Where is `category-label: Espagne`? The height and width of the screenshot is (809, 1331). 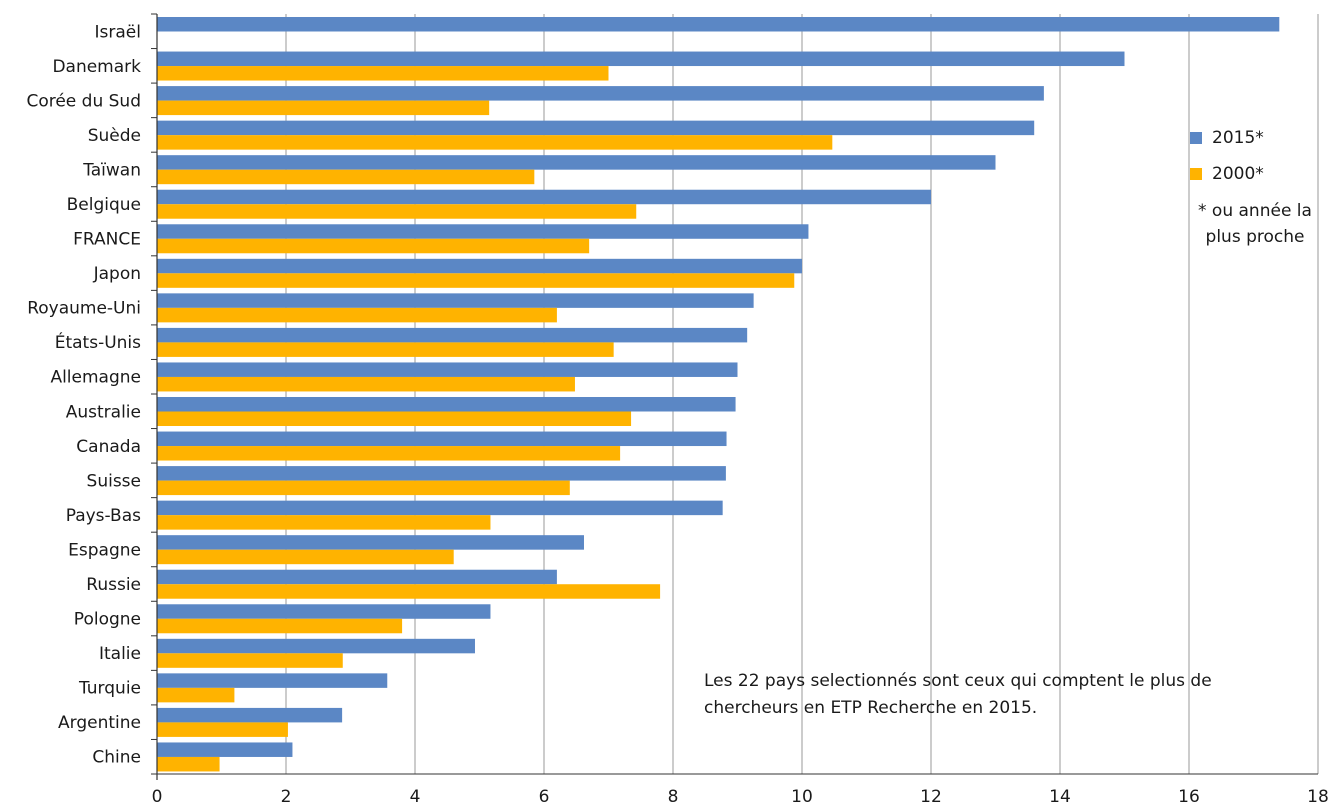
category-label: Espagne is located at coordinates (104, 550).